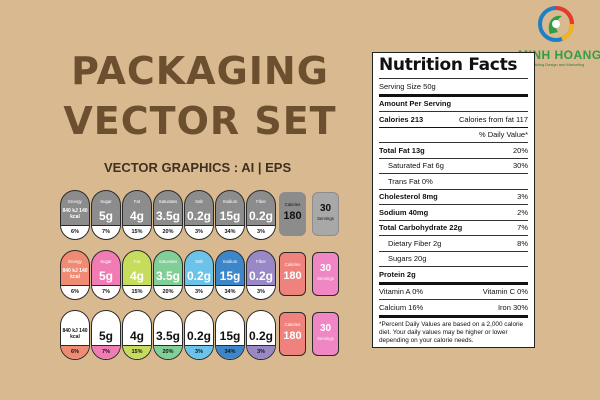  I want to click on brand-logo: MINH HOANG Building Design and Marketing, so click(559, 39).